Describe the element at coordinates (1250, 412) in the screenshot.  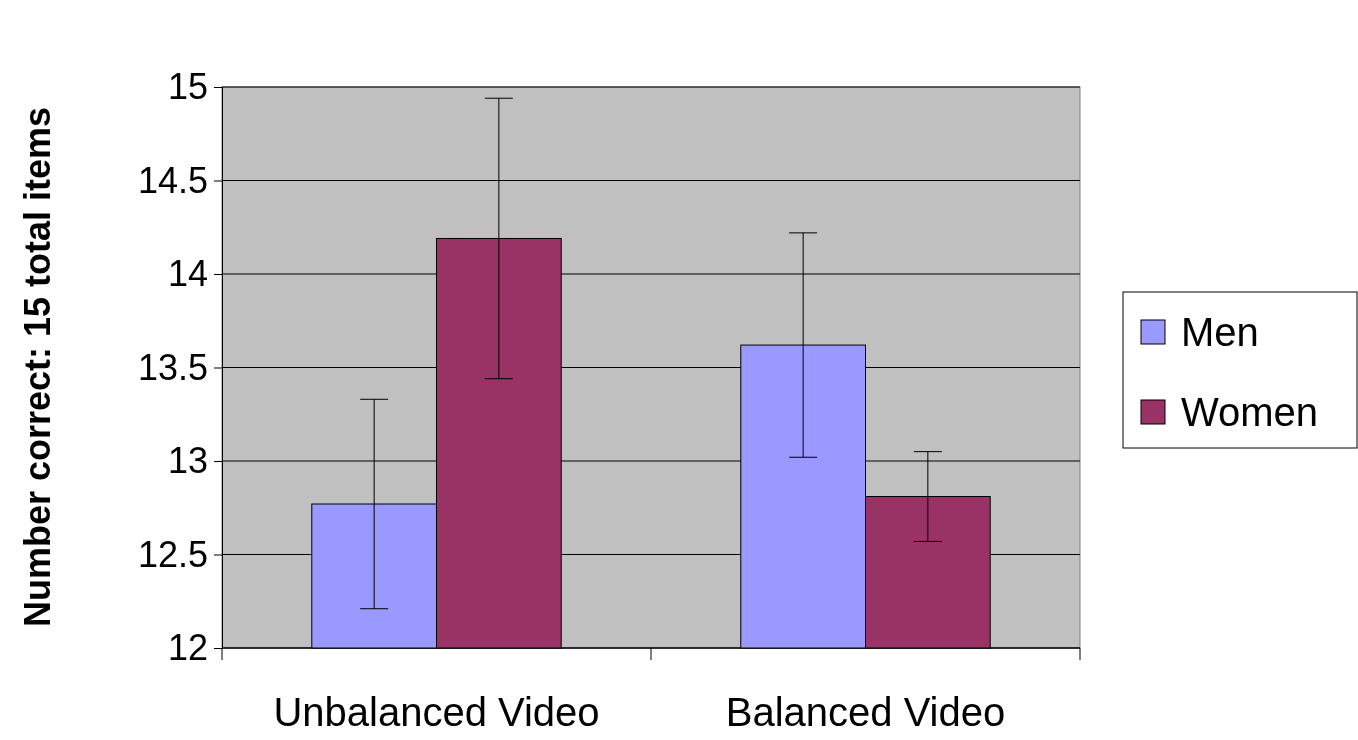
I see `legend-label: Women` at that location.